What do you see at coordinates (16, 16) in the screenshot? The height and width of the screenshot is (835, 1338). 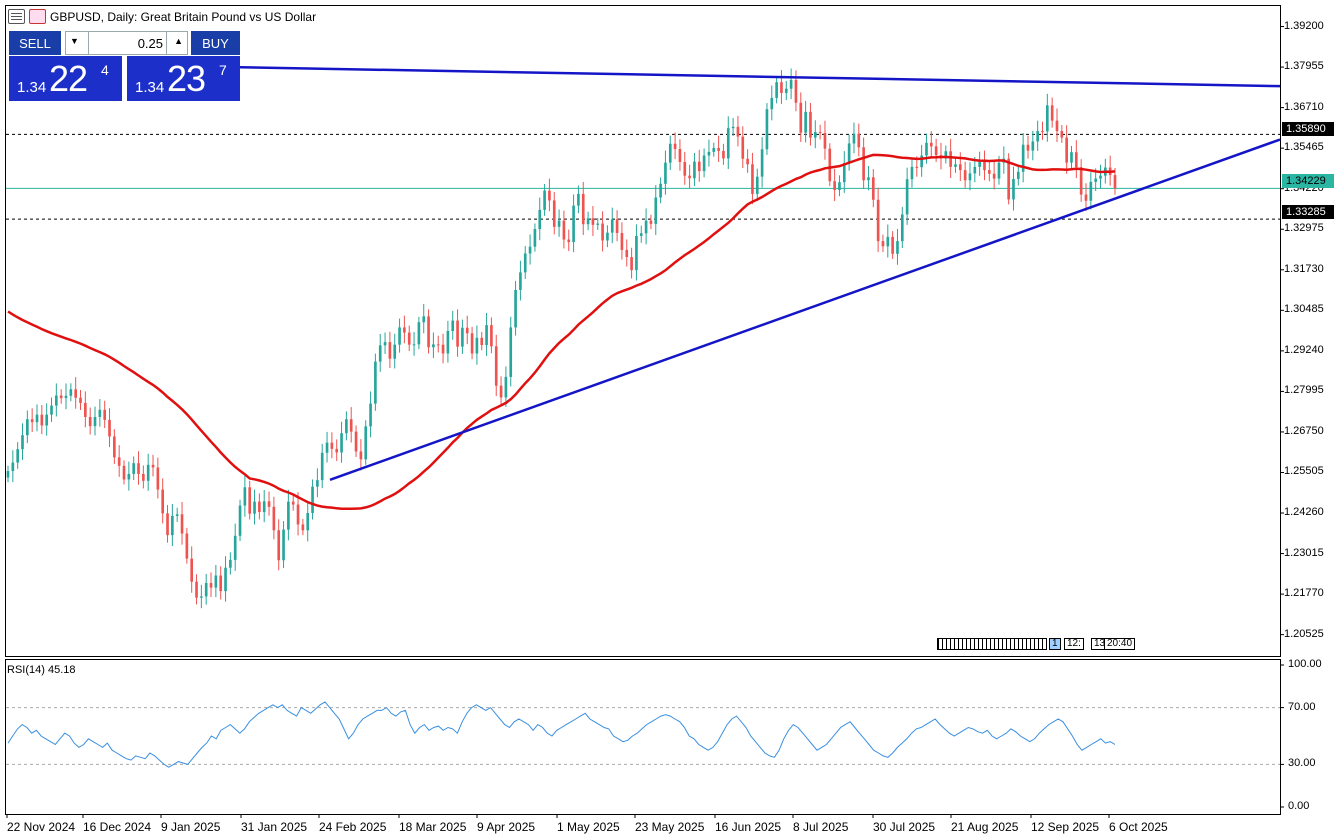 I see `chart-list-icon` at bounding box center [16, 16].